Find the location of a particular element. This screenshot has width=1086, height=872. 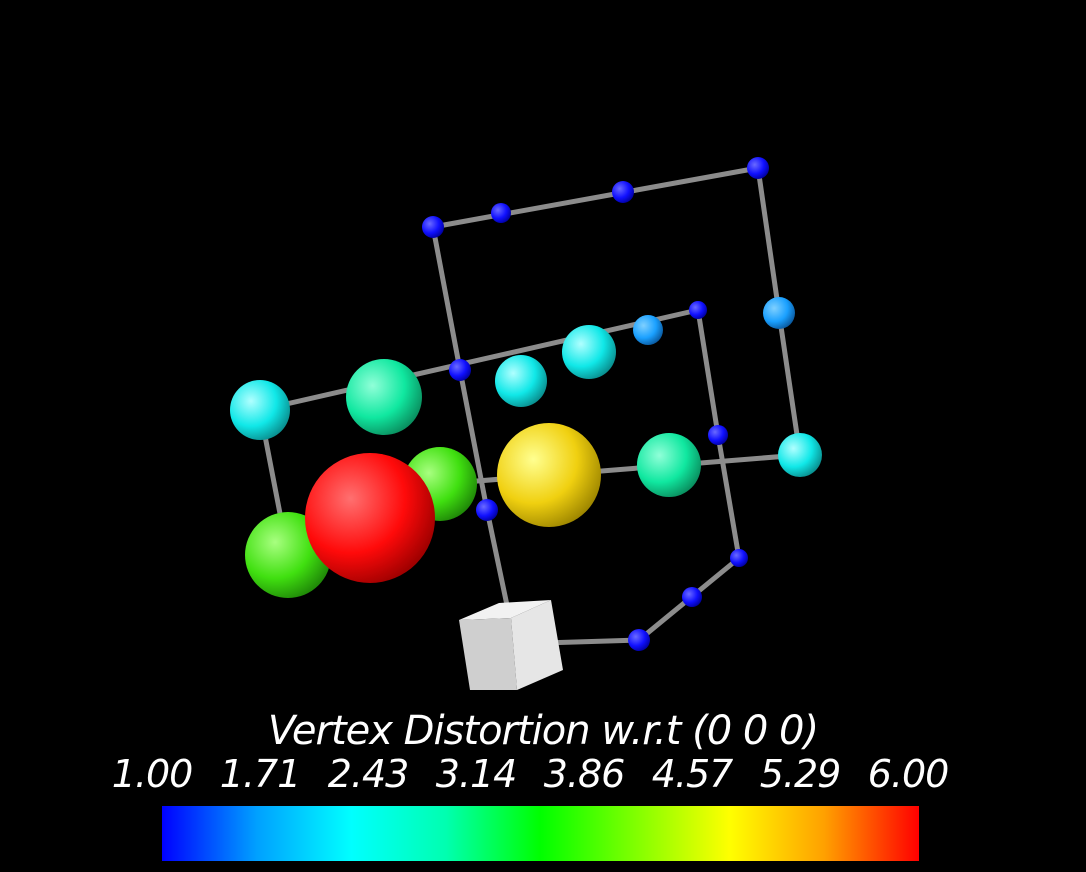

tick-label: 1.00 is located at coordinates (152, 774).